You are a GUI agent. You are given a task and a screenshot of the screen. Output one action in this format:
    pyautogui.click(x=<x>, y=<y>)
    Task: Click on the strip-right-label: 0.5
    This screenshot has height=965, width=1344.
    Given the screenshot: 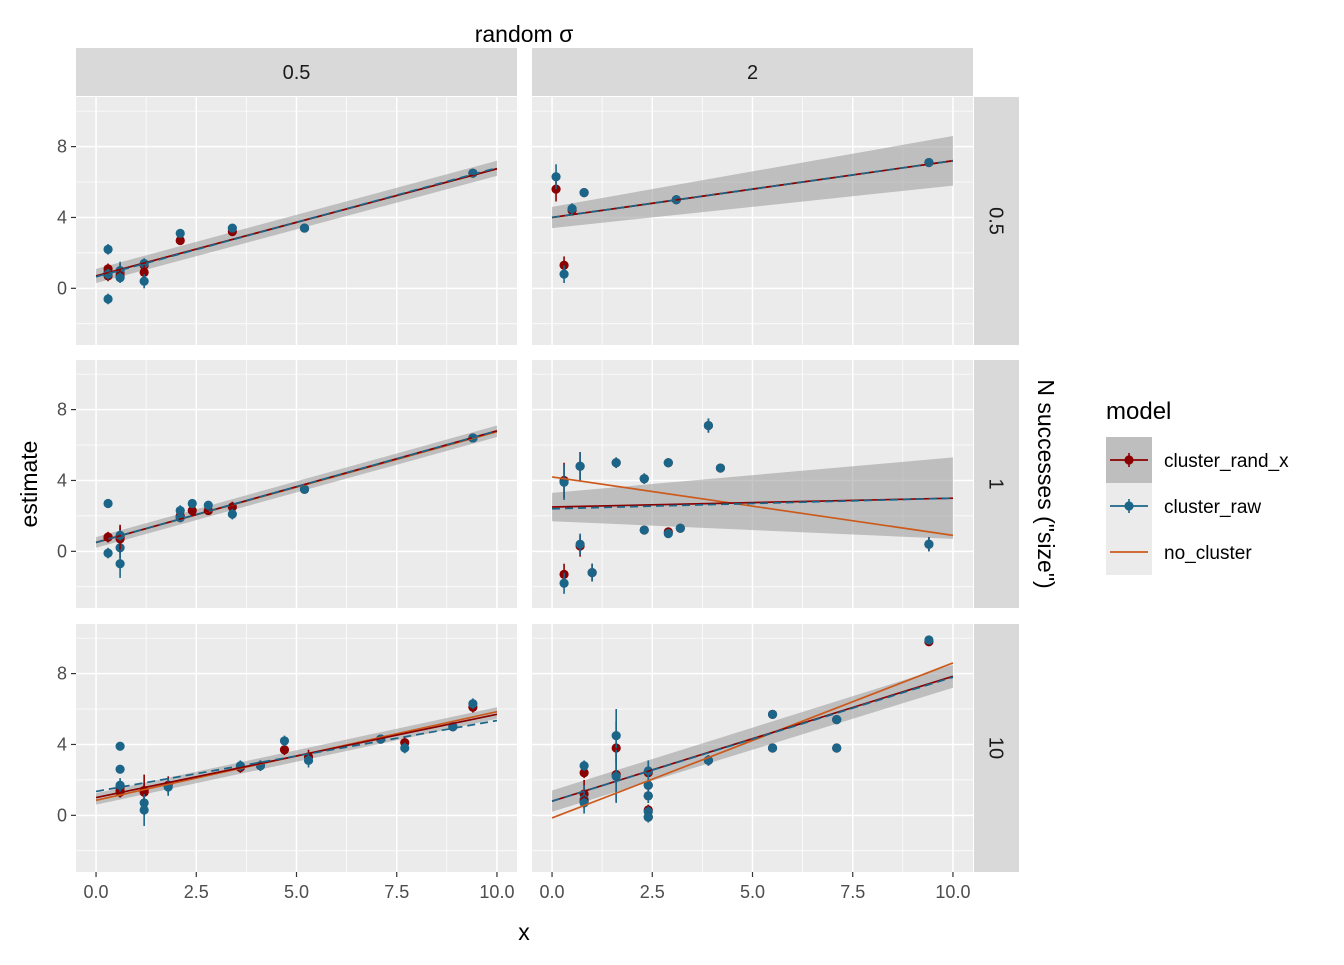 What is the action you would take?
    pyautogui.click(x=996, y=221)
    